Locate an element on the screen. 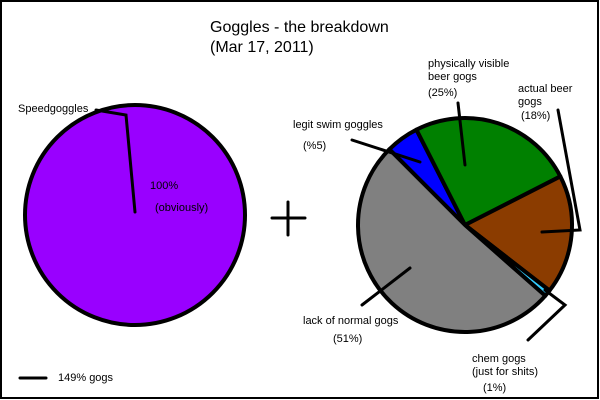 Image resolution: width=600 pixels, height=400 pixels. annotation: (obviously) is located at coordinates (182, 208).